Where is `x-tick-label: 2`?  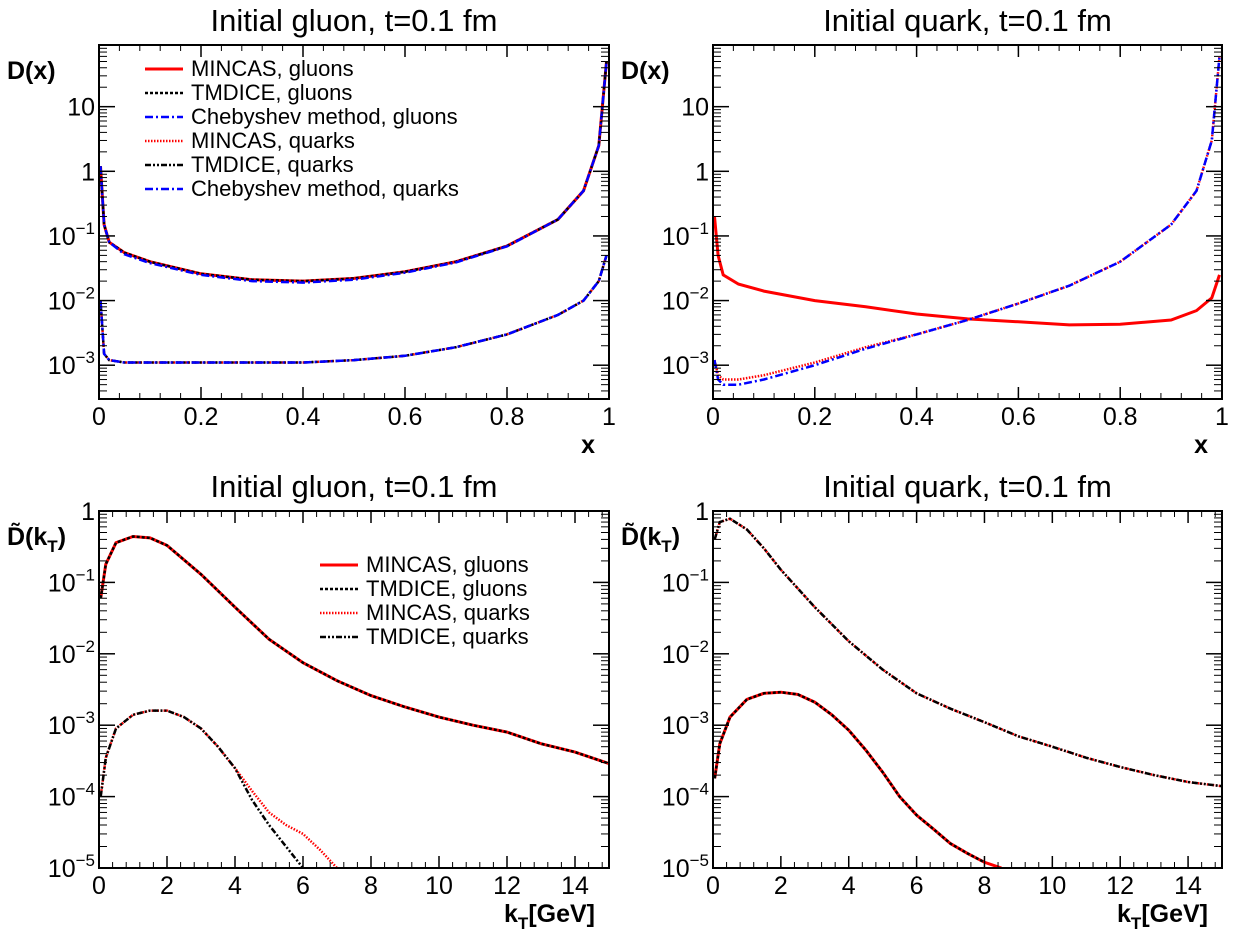 x-tick-label: 2 is located at coordinates (781, 886).